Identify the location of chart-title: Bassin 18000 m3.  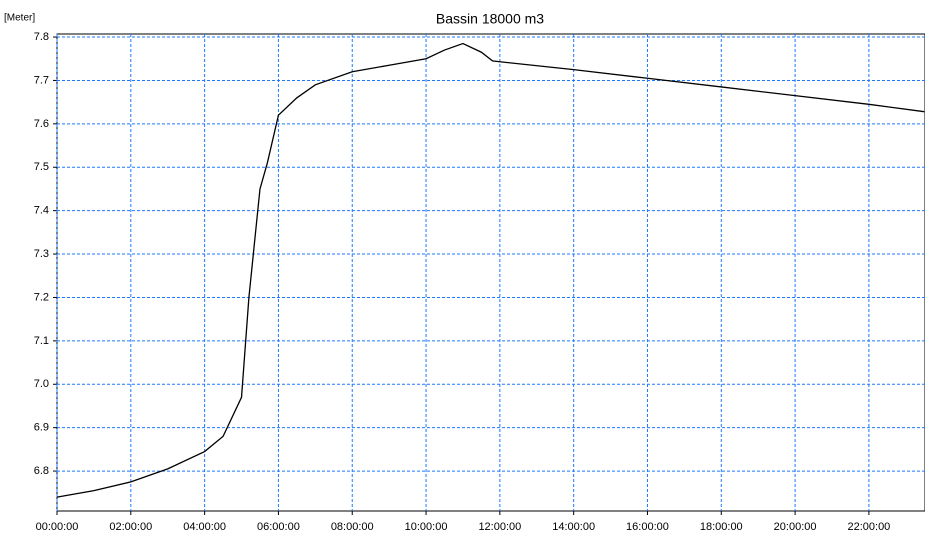
(490, 19).